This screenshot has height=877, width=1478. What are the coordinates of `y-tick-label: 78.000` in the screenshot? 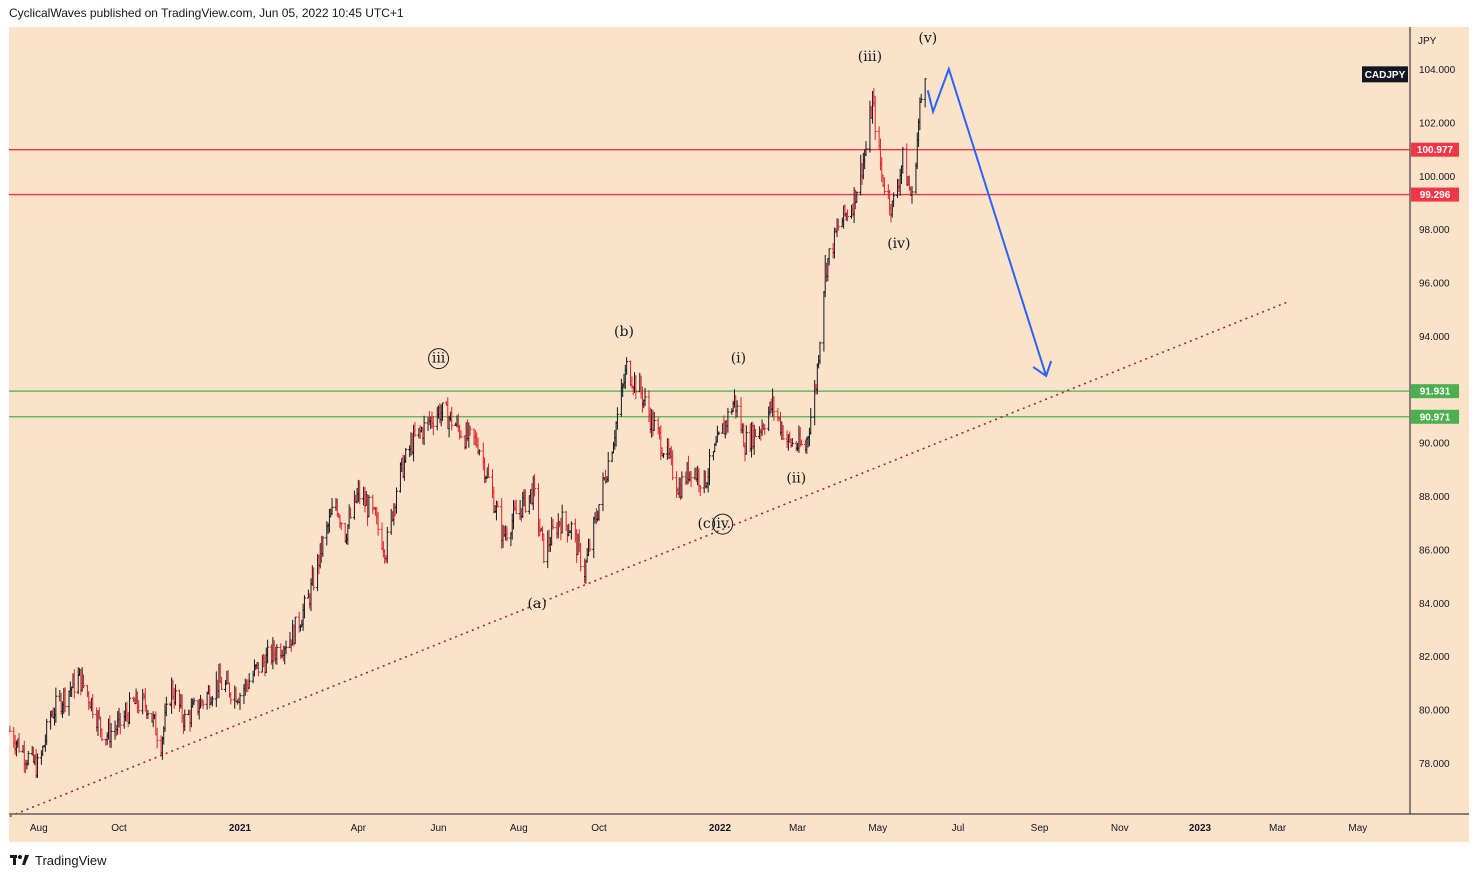 It's located at (1434, 764).